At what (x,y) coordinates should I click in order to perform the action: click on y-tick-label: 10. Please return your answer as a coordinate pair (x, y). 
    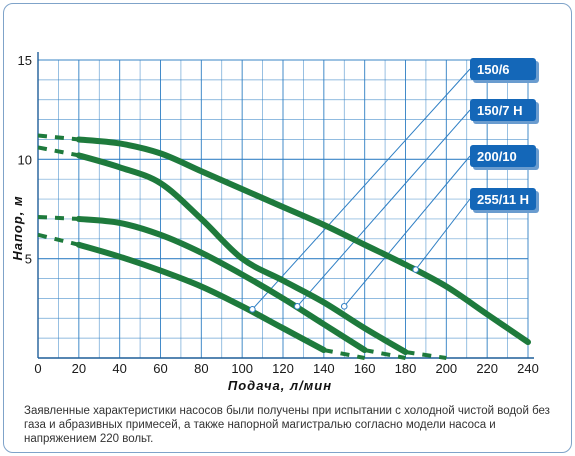
    Looking at the image, I should click on (25, 159).